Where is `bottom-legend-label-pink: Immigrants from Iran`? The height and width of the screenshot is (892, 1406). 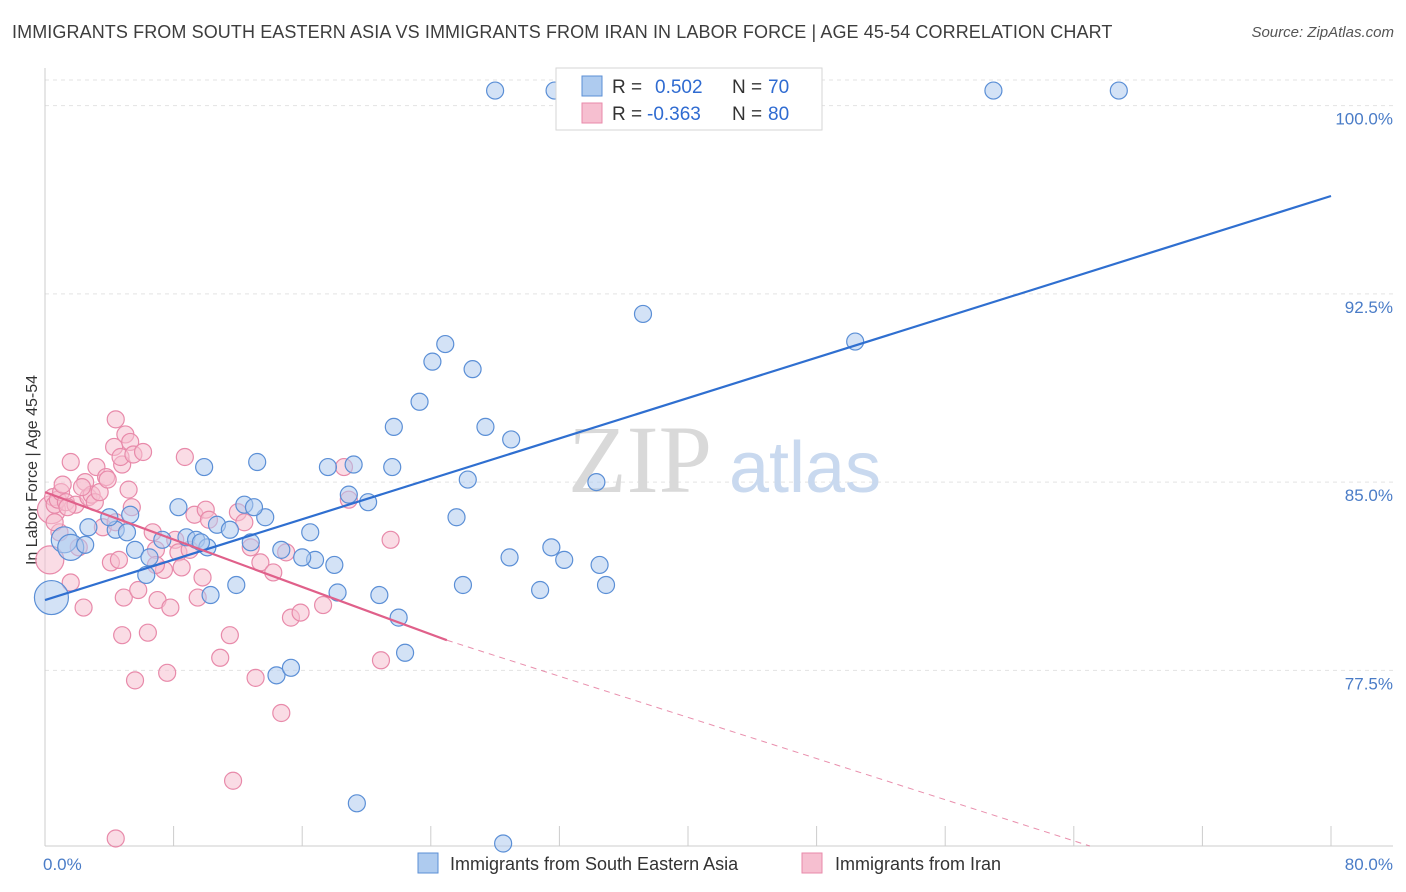
bottom-legend-label-pink: Immigrants from Iran is located at coordinates (918, 864).